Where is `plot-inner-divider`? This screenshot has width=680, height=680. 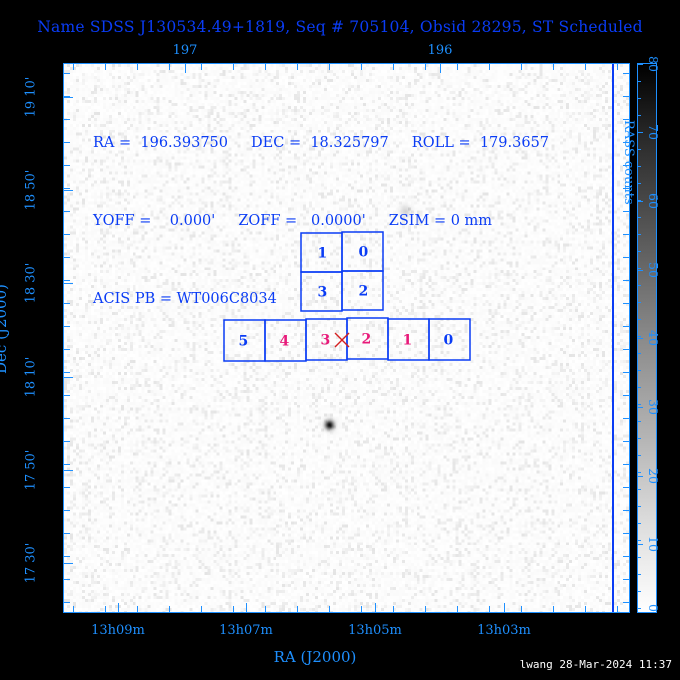
plot-inner-divider is located at coordinates (613, 338).